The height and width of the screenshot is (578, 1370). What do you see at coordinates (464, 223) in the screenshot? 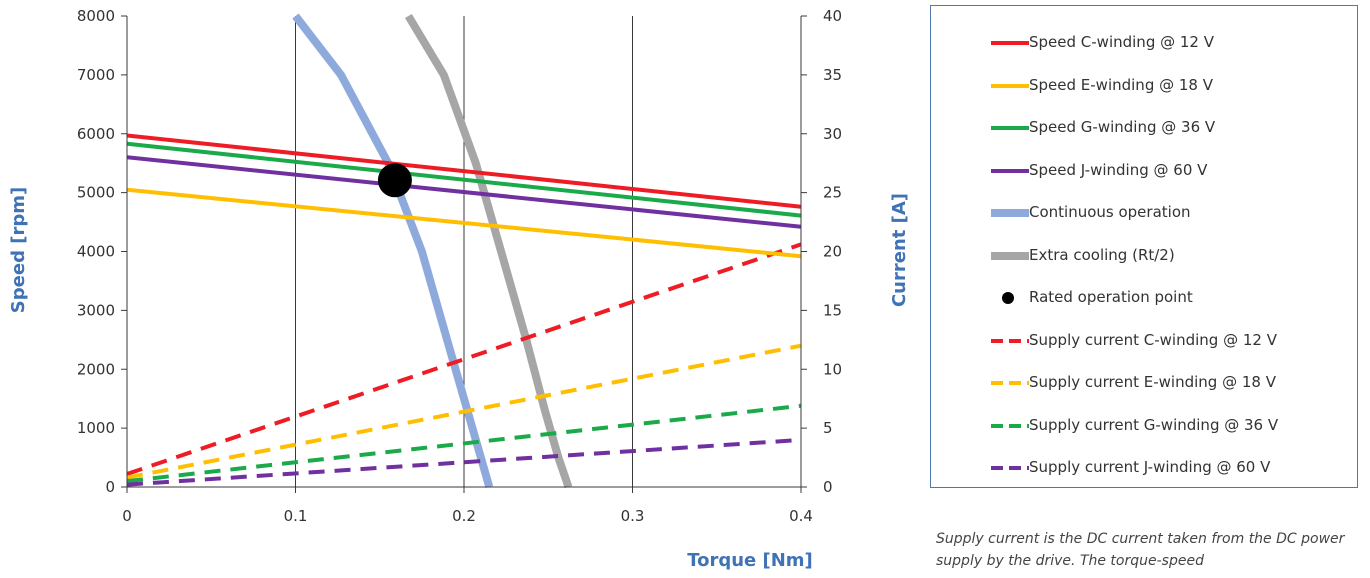
I see `series-speed-e-winding-18-v-line` at bounding box center [464, 223].